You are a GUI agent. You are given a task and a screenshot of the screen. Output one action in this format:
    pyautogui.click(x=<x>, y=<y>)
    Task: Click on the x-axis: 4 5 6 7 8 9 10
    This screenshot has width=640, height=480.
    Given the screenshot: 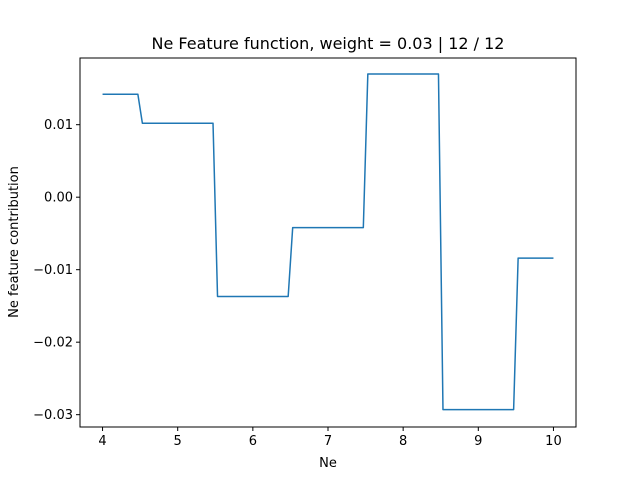 What is the action you would take?
    pyautogui.click(x=330, y=438)
    